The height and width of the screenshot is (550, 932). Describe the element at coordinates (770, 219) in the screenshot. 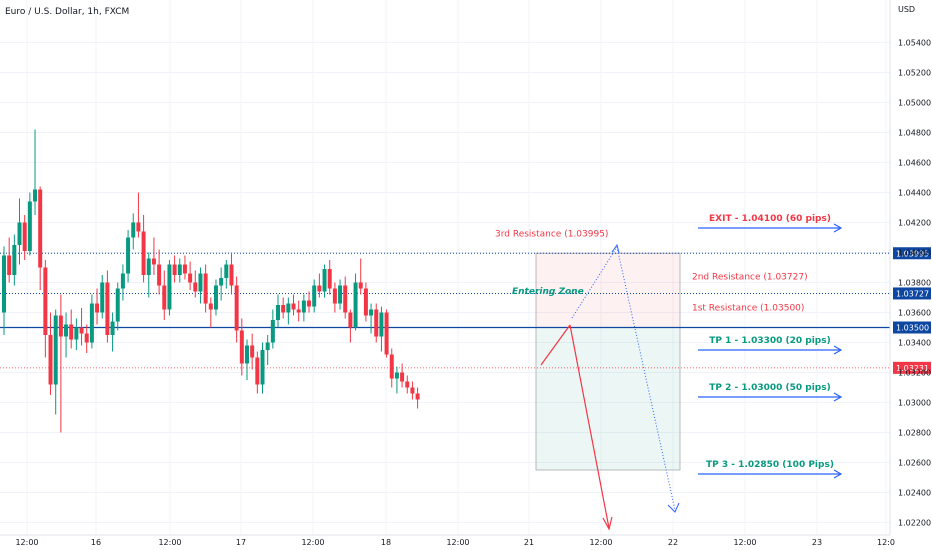

I see `target-label: EXIT - 1.04100 (60 pips)` at that location.